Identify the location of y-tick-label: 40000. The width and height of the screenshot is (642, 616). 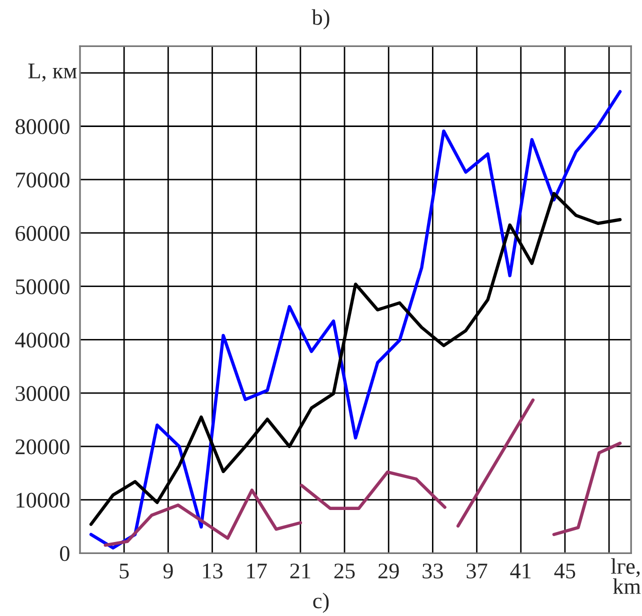
(42, 340).